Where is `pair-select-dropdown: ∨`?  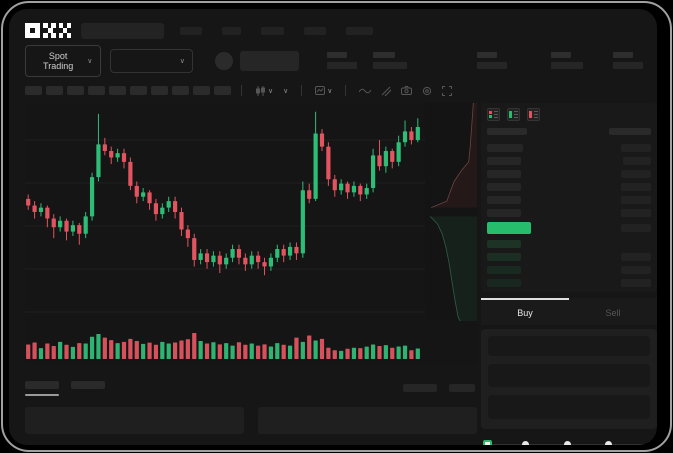 pair-select-dropdown: ∨ is located at coordinates (151, 60).